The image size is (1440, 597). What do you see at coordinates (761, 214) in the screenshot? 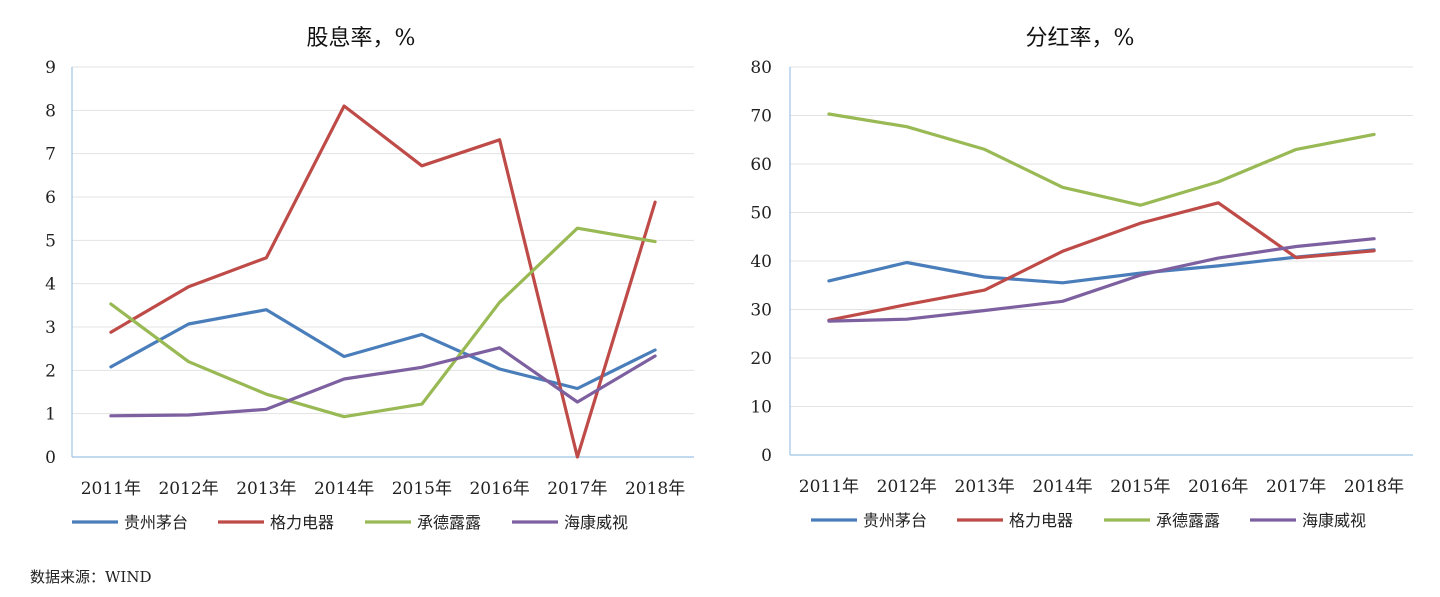
I see `y-tick-label: 50` at bounding box center [761, 214].